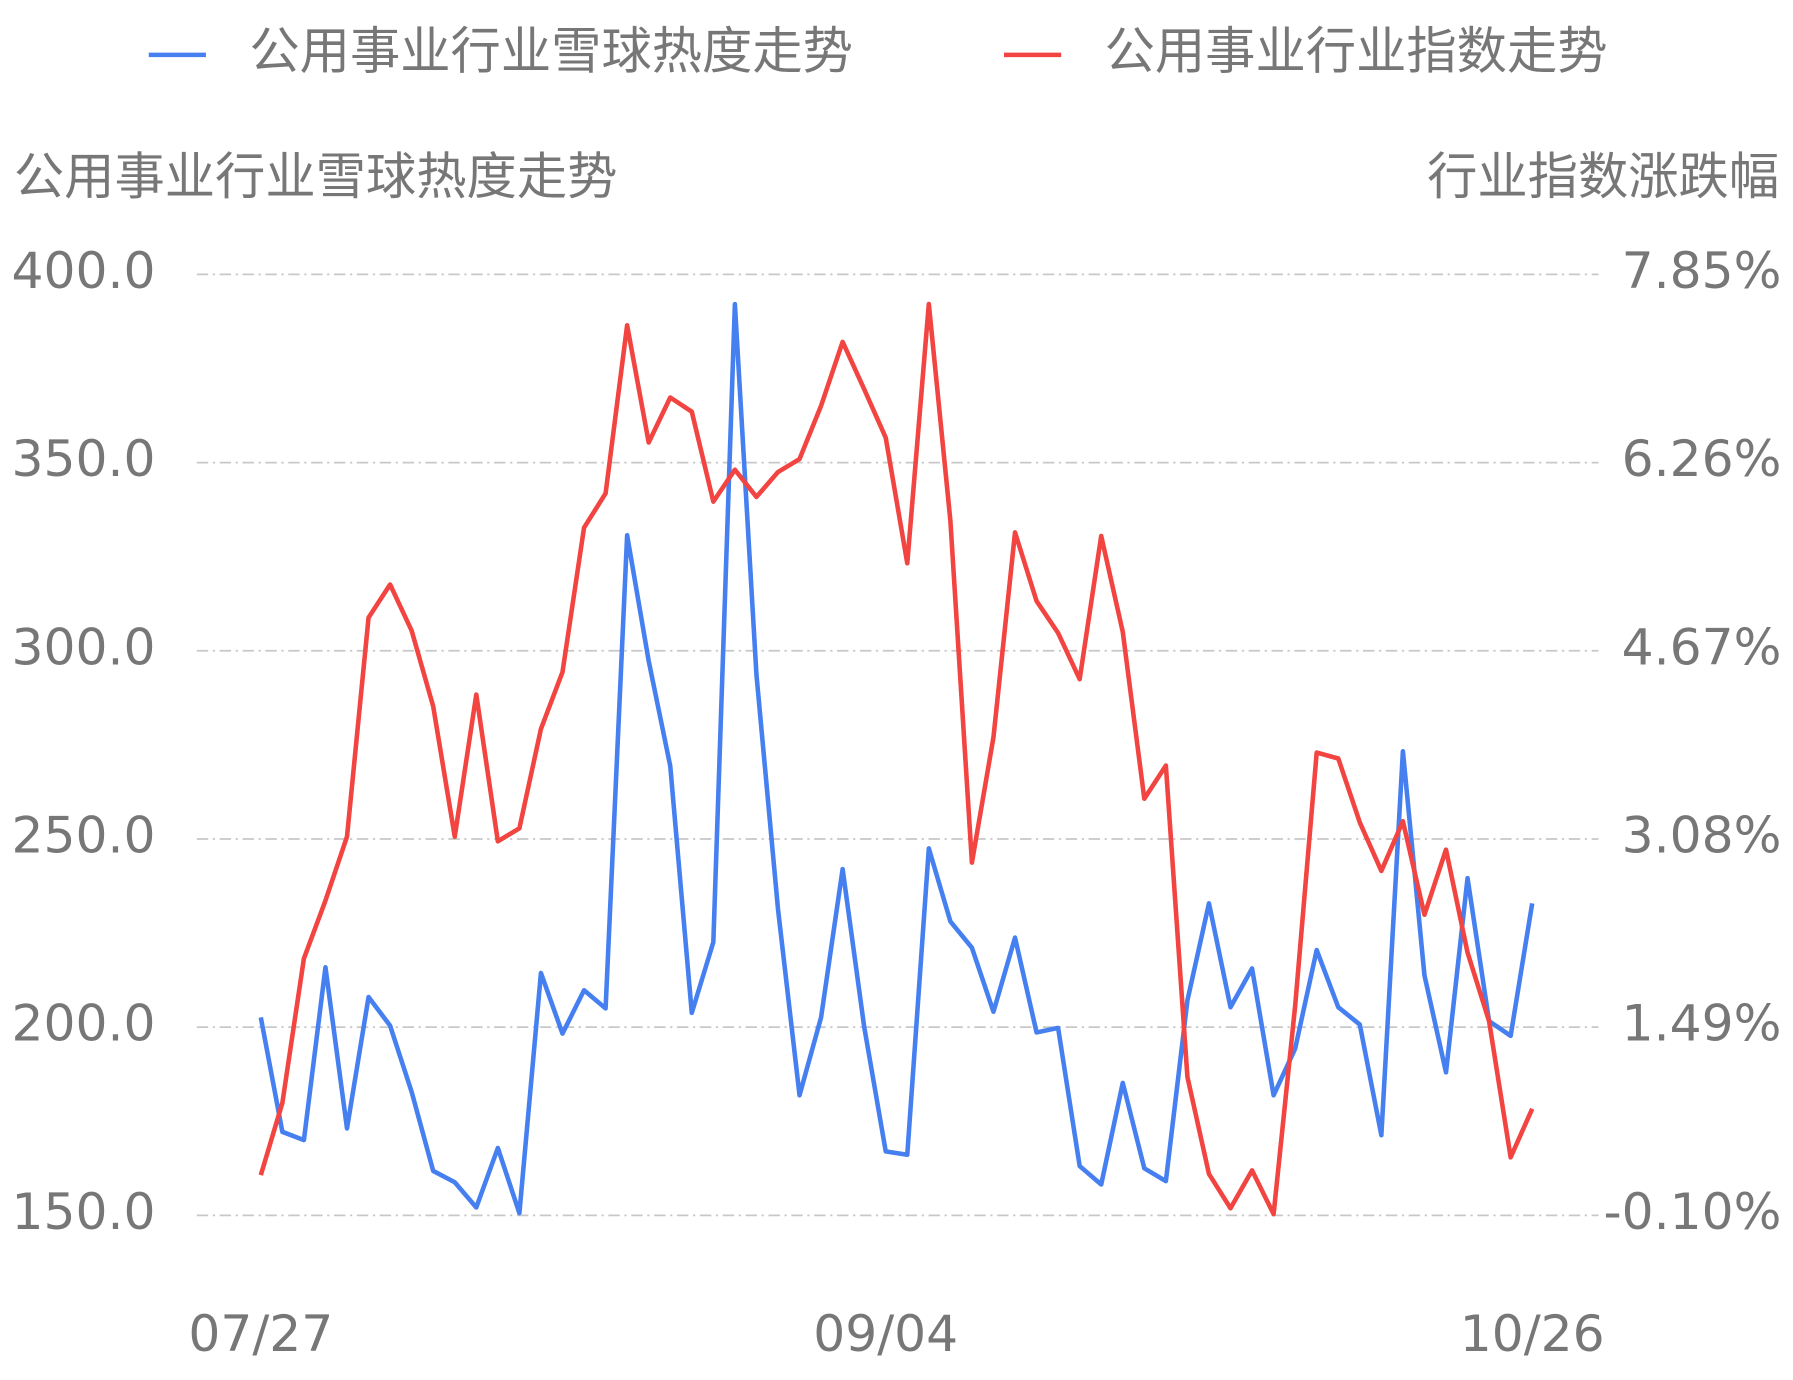  I want to click on y2-tick-label: -0.10%, so click(1693, 1211).